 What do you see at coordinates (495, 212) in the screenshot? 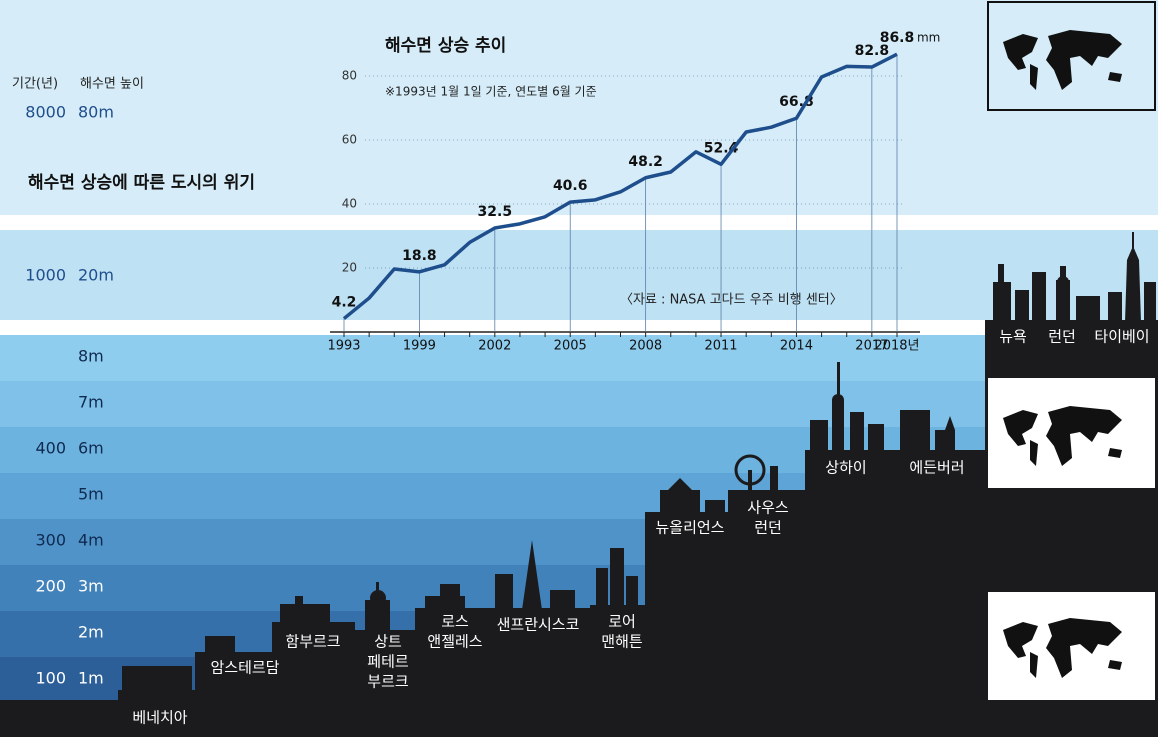
I see `value-label: 32.5` at bounding box center [495, 212].